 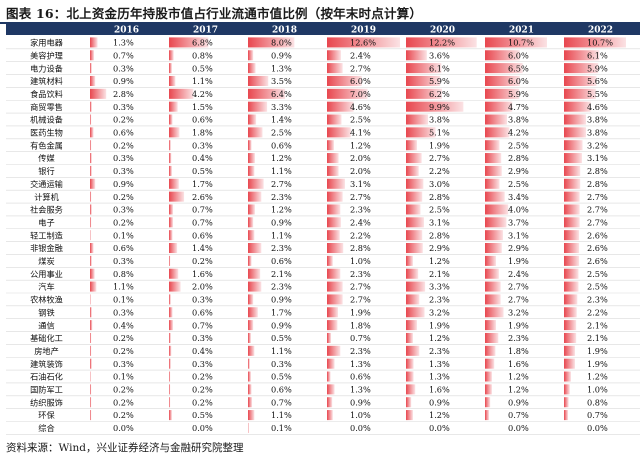 I want to click on row-label: 非银金融, so click(x=46, y=248).